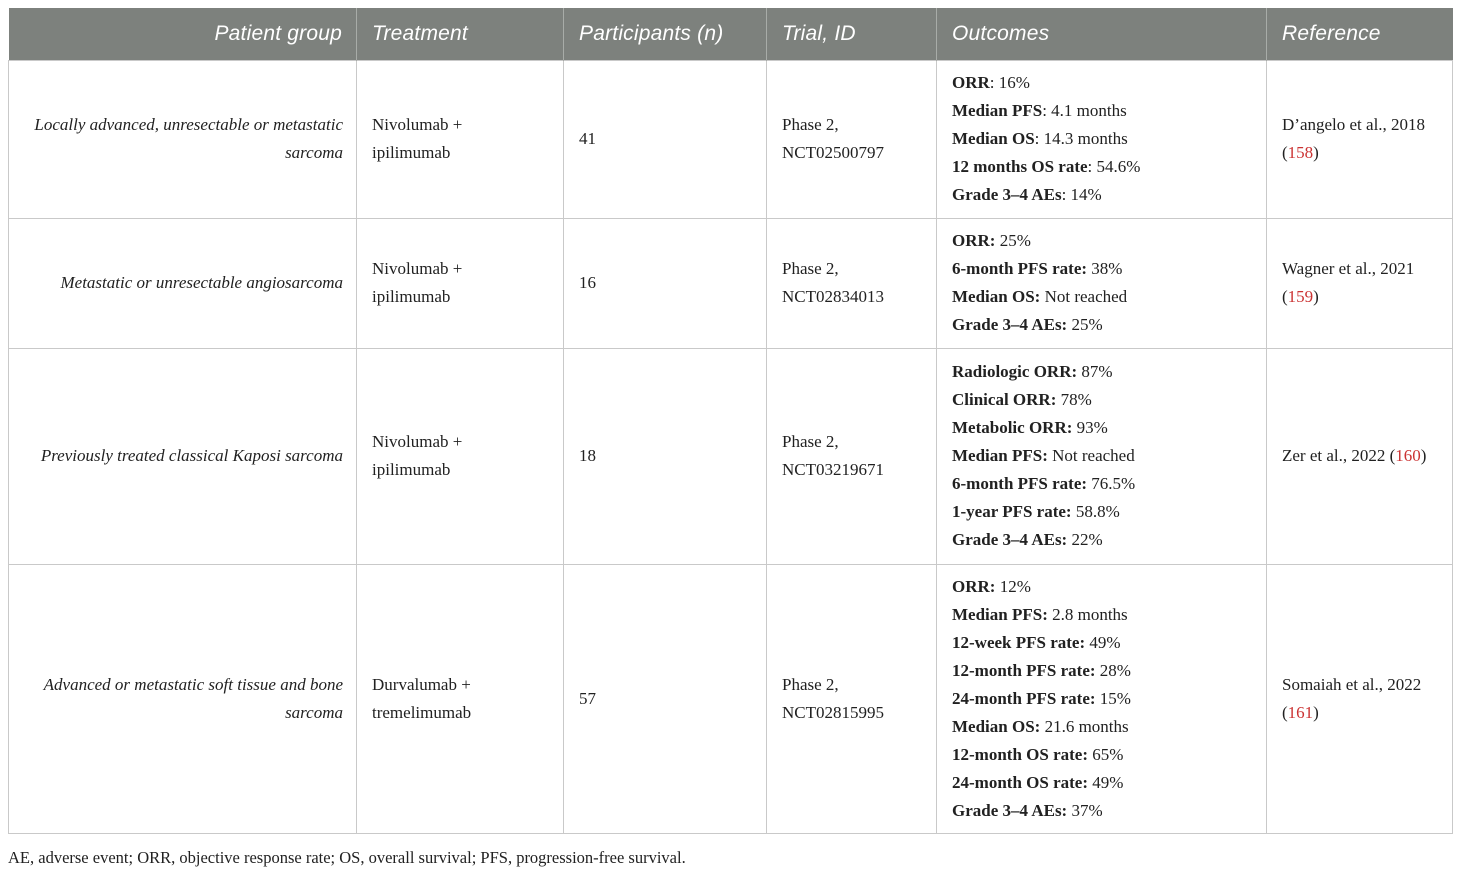 The width and height of the screenshot is (1460, 870). Describe the element at coordinates (971, 82) in the screenshot. I see `outcome-label: ORR` at that location.